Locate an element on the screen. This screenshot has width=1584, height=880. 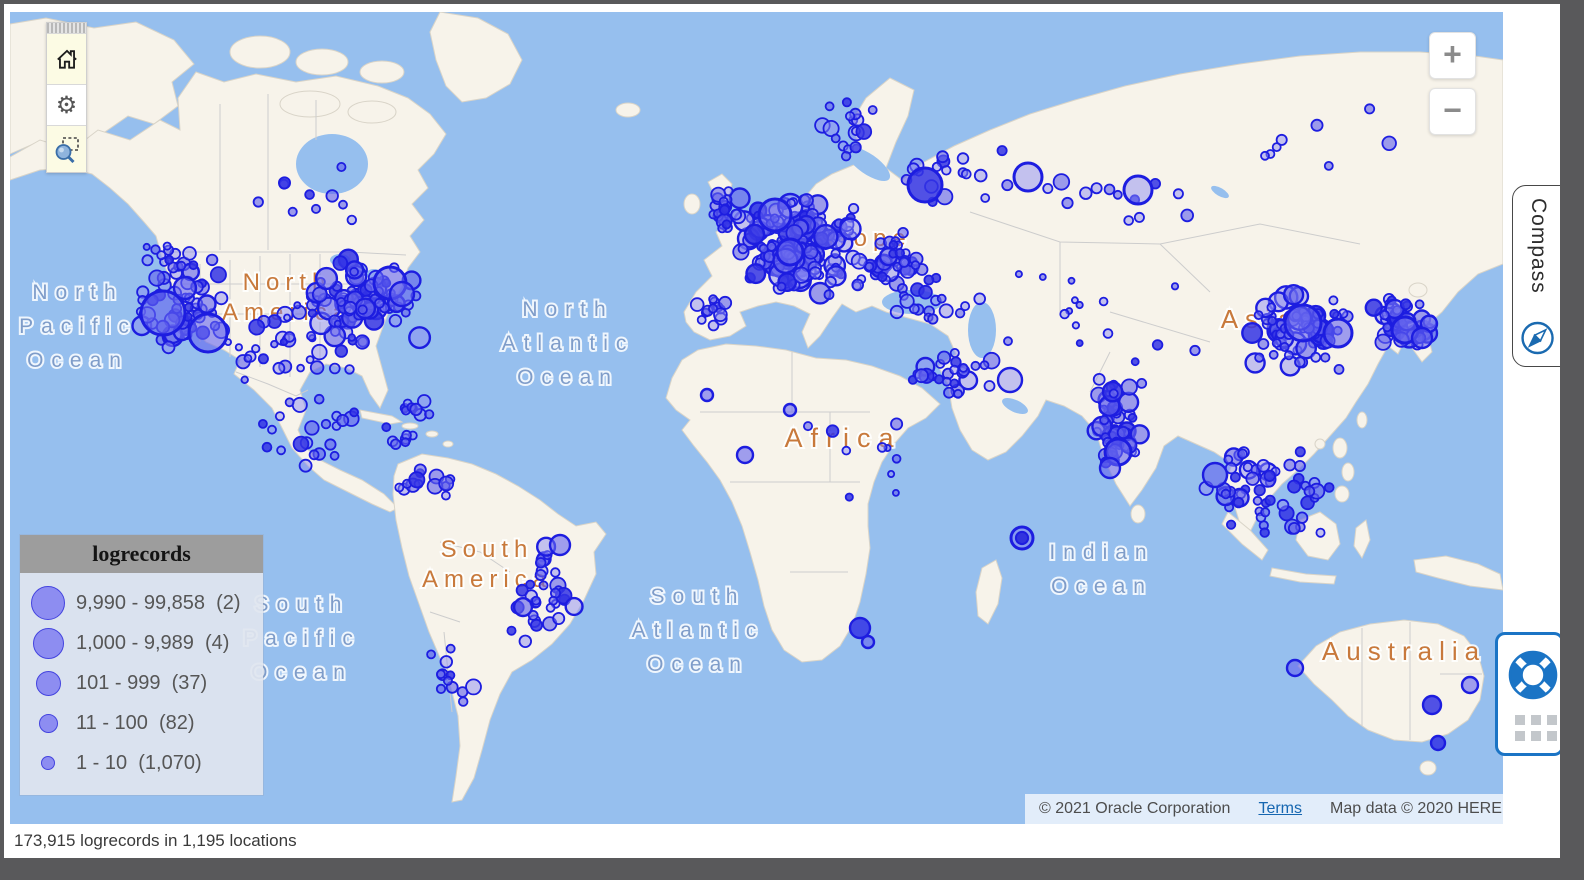
settings-button: ⚙ is located at coordinates (66, 104).